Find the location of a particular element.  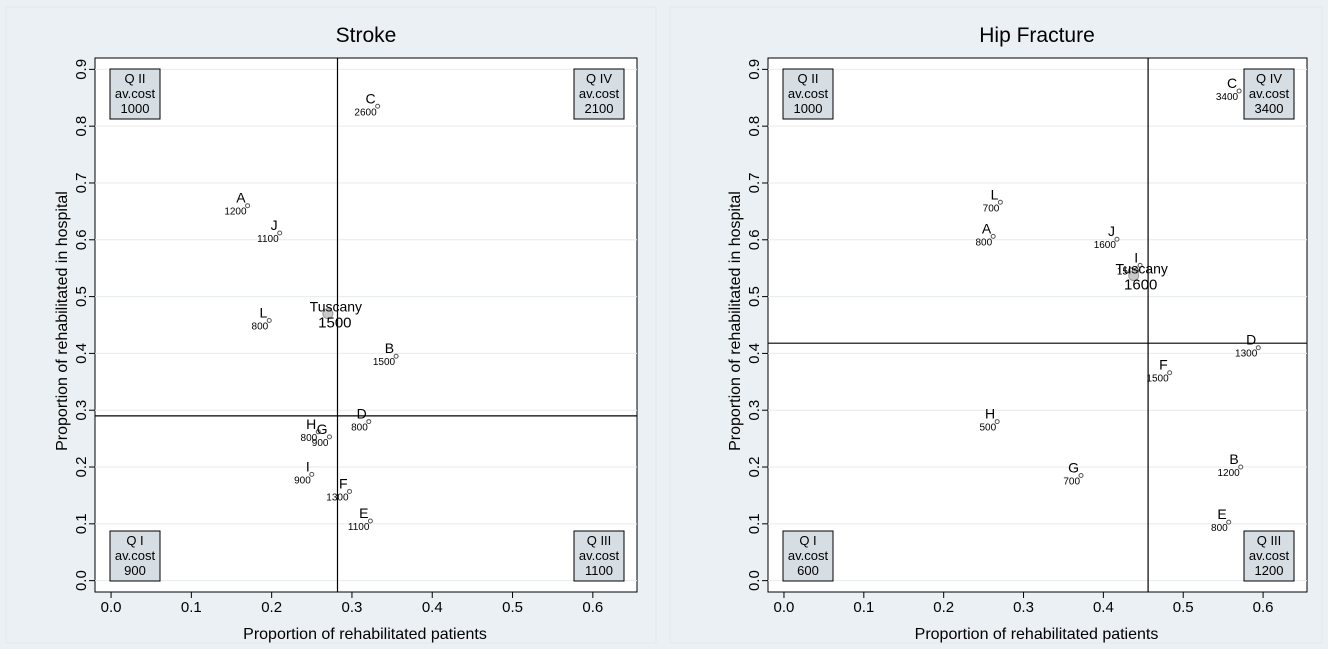

quadrant-box: Q IVav.cost2100 is located at coordinates (599, 94).